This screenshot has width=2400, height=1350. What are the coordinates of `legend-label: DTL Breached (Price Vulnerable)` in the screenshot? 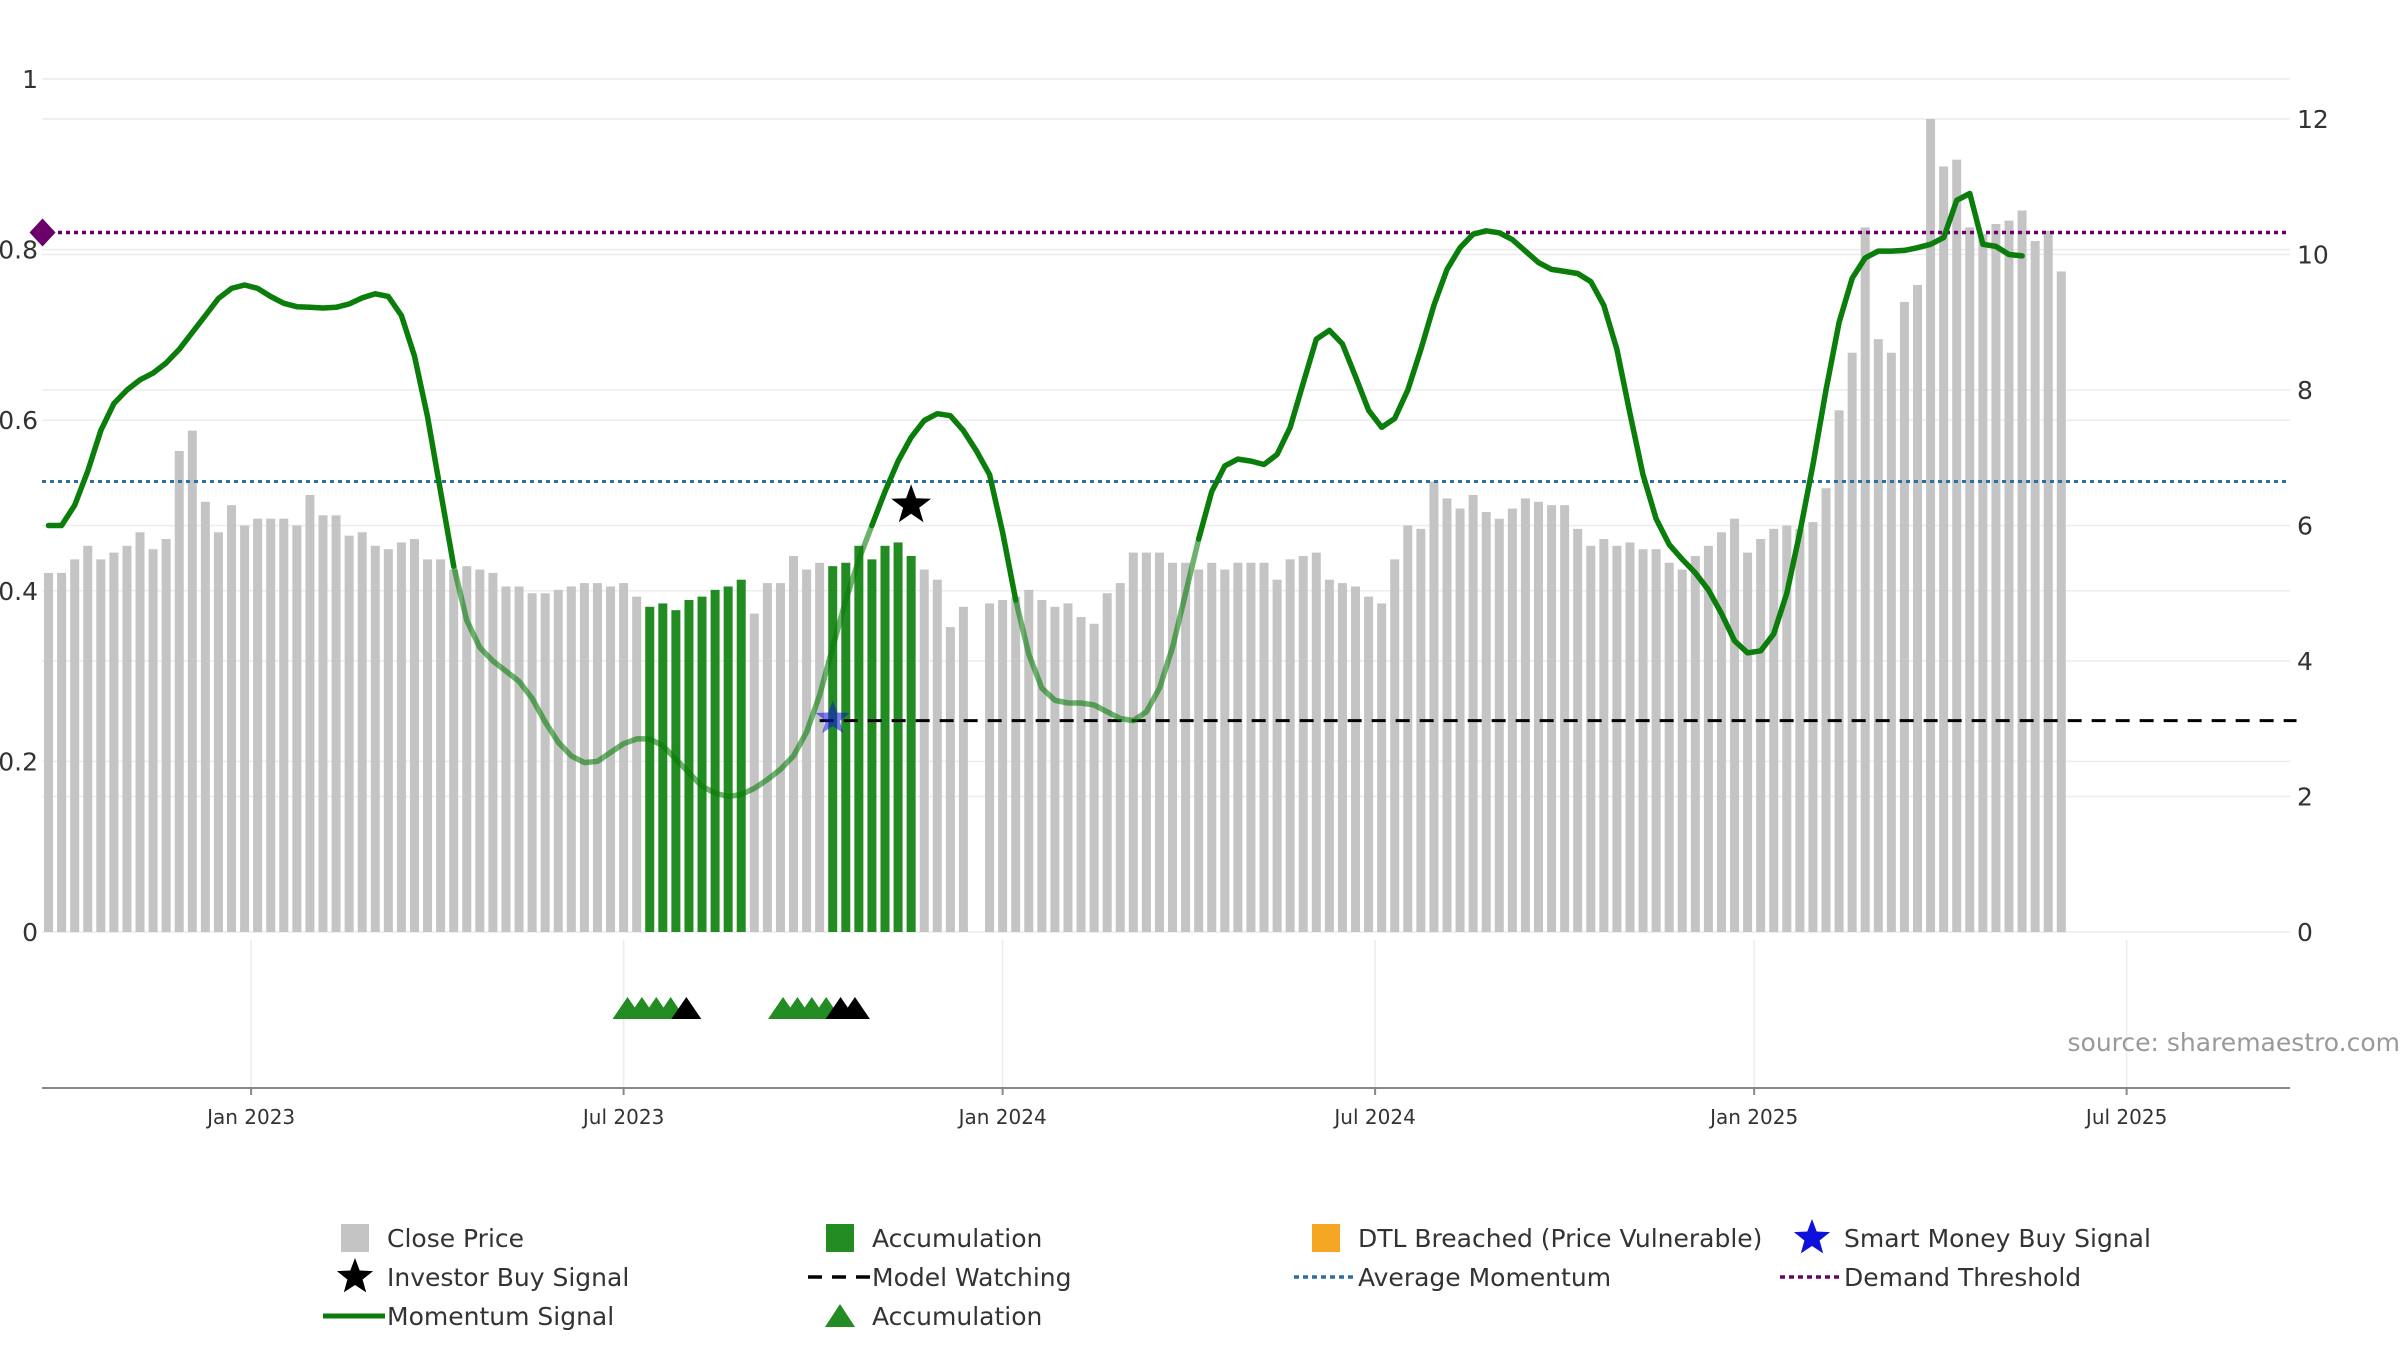 It's located at (1560, 1238).